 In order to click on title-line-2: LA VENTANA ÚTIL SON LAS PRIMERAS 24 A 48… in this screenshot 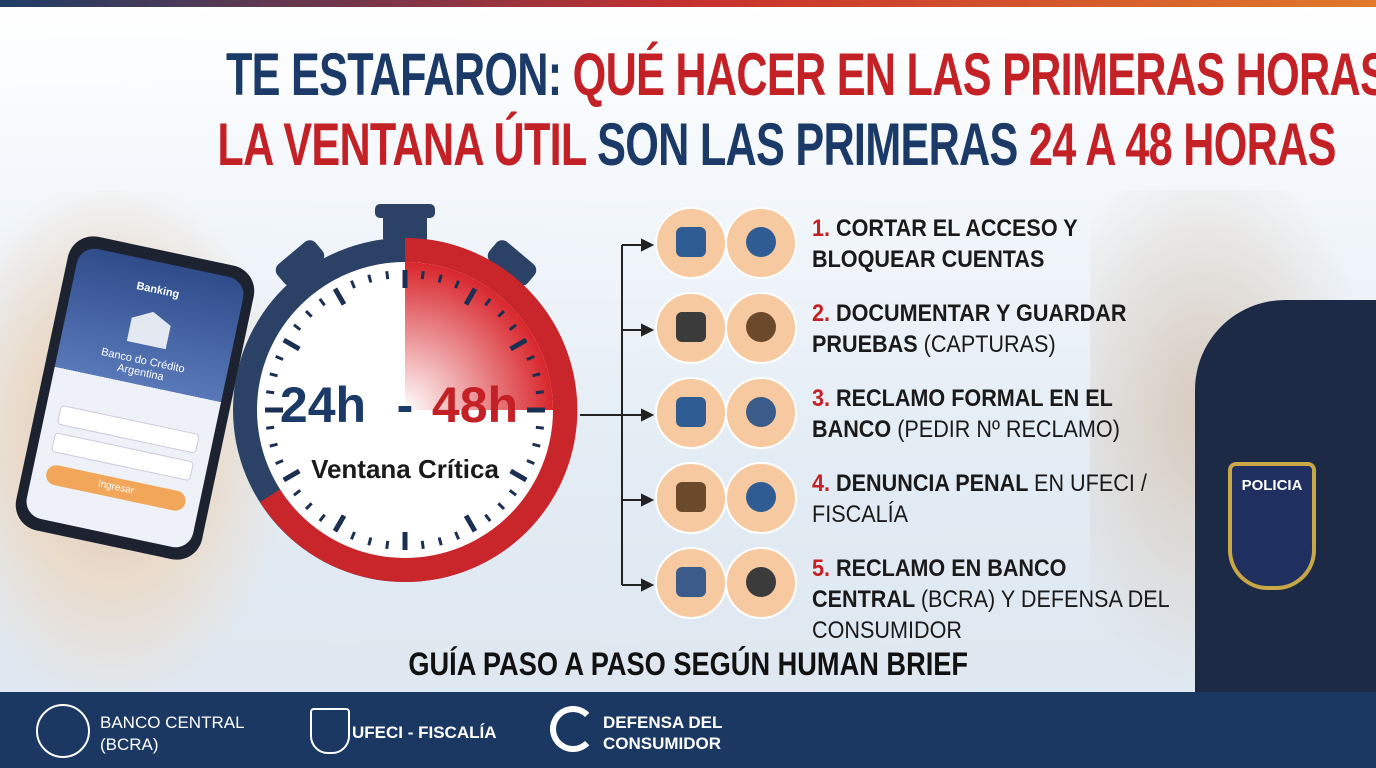, I will do `click(688, 144)`.